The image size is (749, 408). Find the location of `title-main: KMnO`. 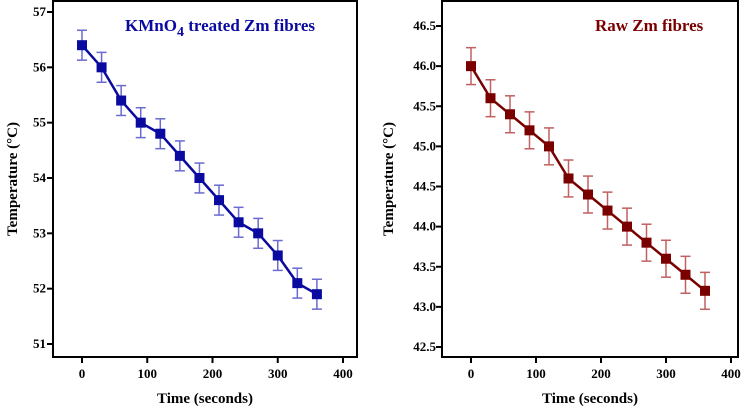

title-main: KMnO is located at coordinates (151, 25).